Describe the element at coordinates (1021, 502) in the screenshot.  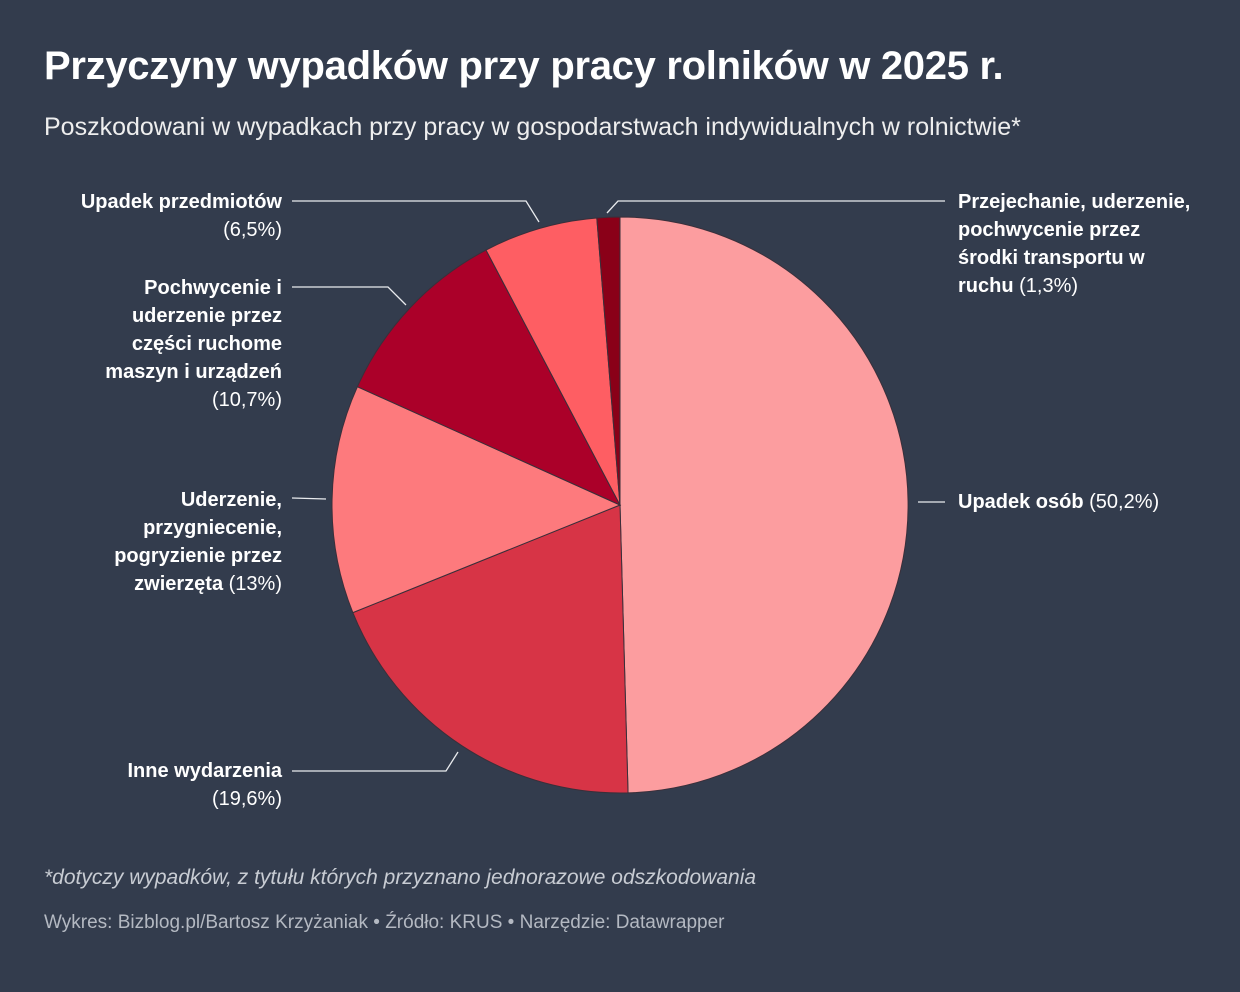
I see `label-name: Upadek osób` at that location.